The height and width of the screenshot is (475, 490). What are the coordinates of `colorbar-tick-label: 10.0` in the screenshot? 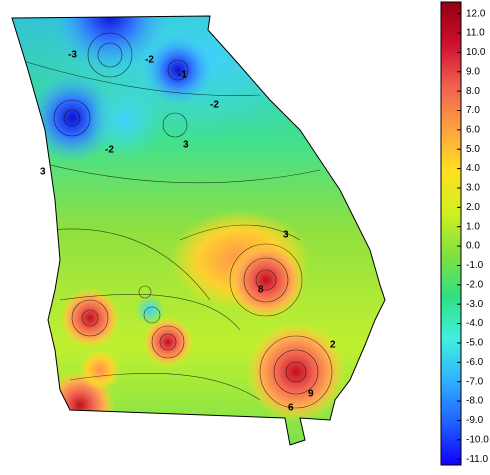 It's located at (476, 52).